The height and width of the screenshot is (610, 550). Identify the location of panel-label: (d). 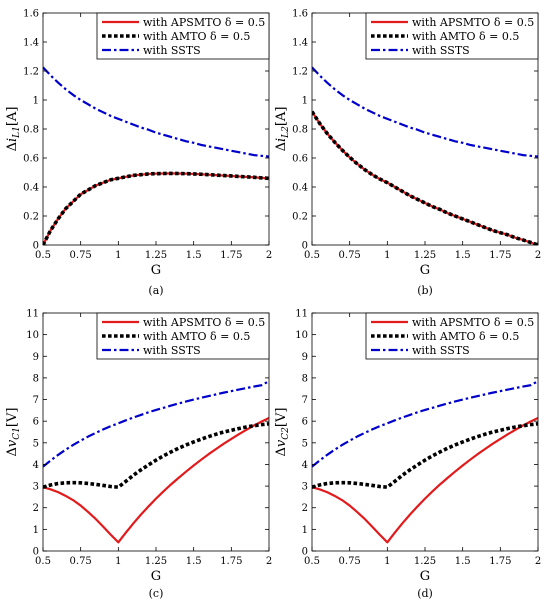
(425, 593).